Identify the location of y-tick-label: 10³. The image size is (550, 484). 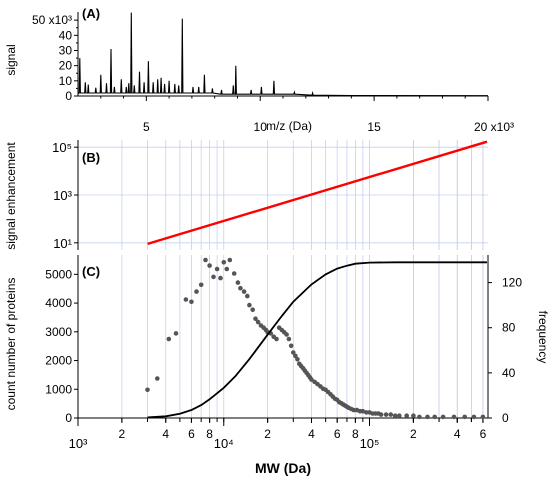
(62, 195).